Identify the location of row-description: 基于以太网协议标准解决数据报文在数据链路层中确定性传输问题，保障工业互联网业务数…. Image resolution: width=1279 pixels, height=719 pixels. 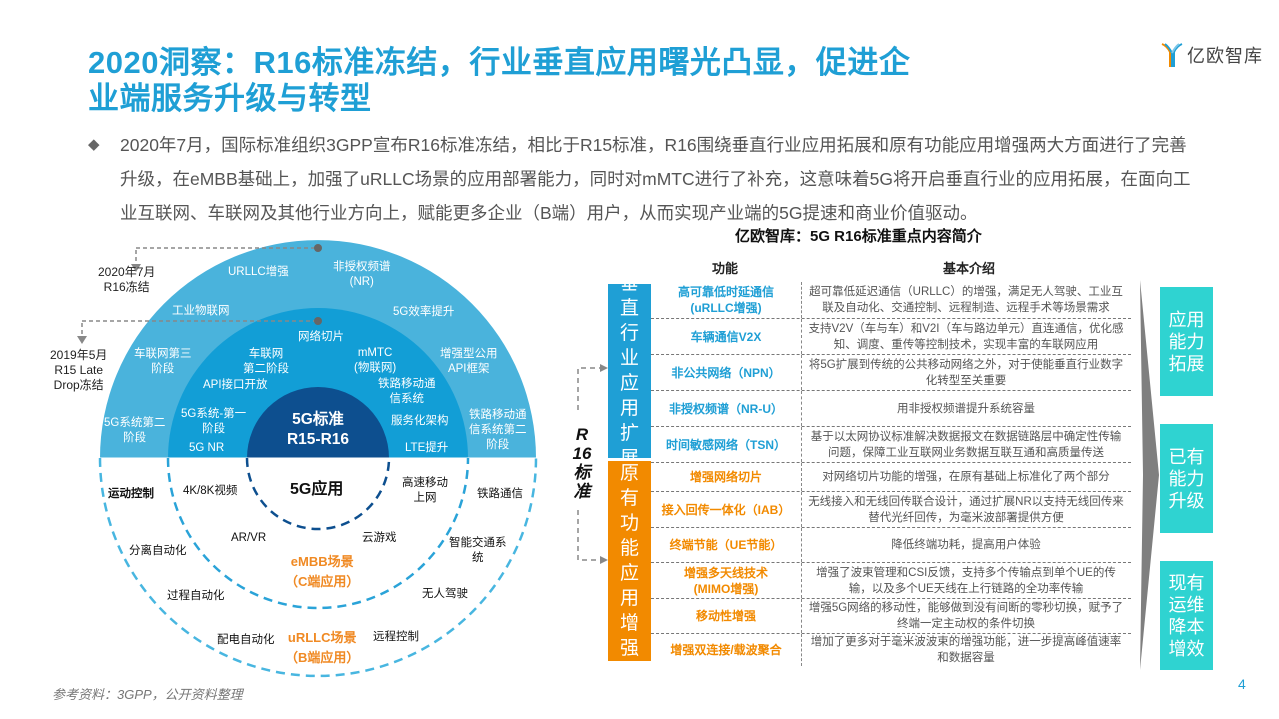
(966, 444).